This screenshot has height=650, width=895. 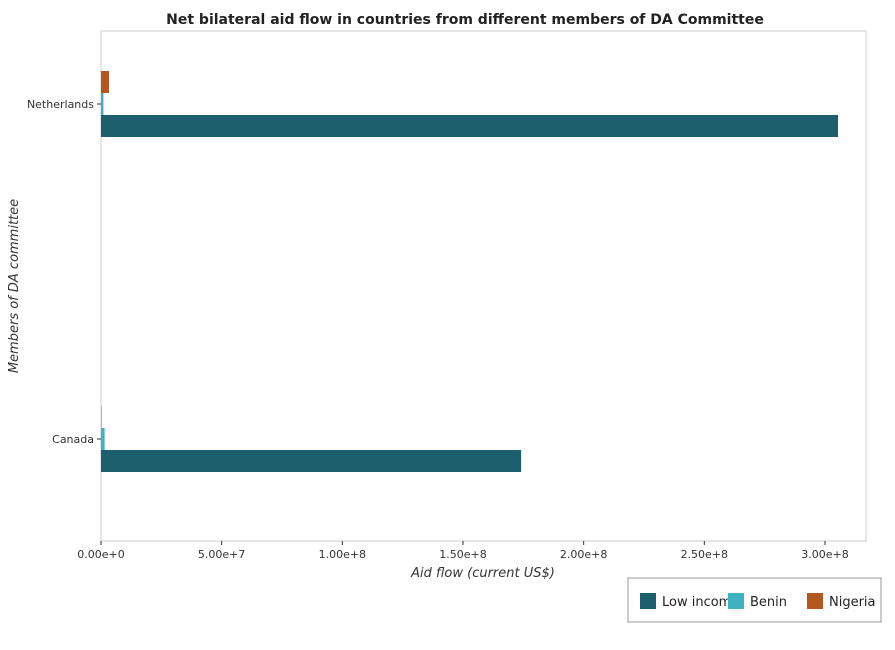 What do you see at coordinates (462, 554) in the screenshot?
I see `x-tick-label: 1.50e+8` at bounding box center [462, 554].